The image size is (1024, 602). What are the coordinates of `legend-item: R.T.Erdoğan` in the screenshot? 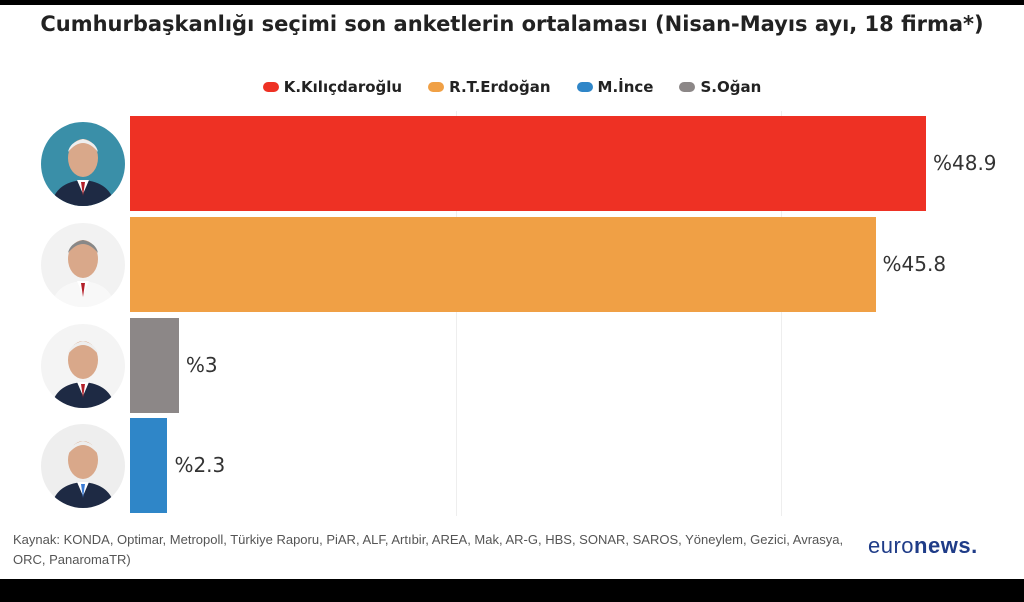 It's located at (489, 87).